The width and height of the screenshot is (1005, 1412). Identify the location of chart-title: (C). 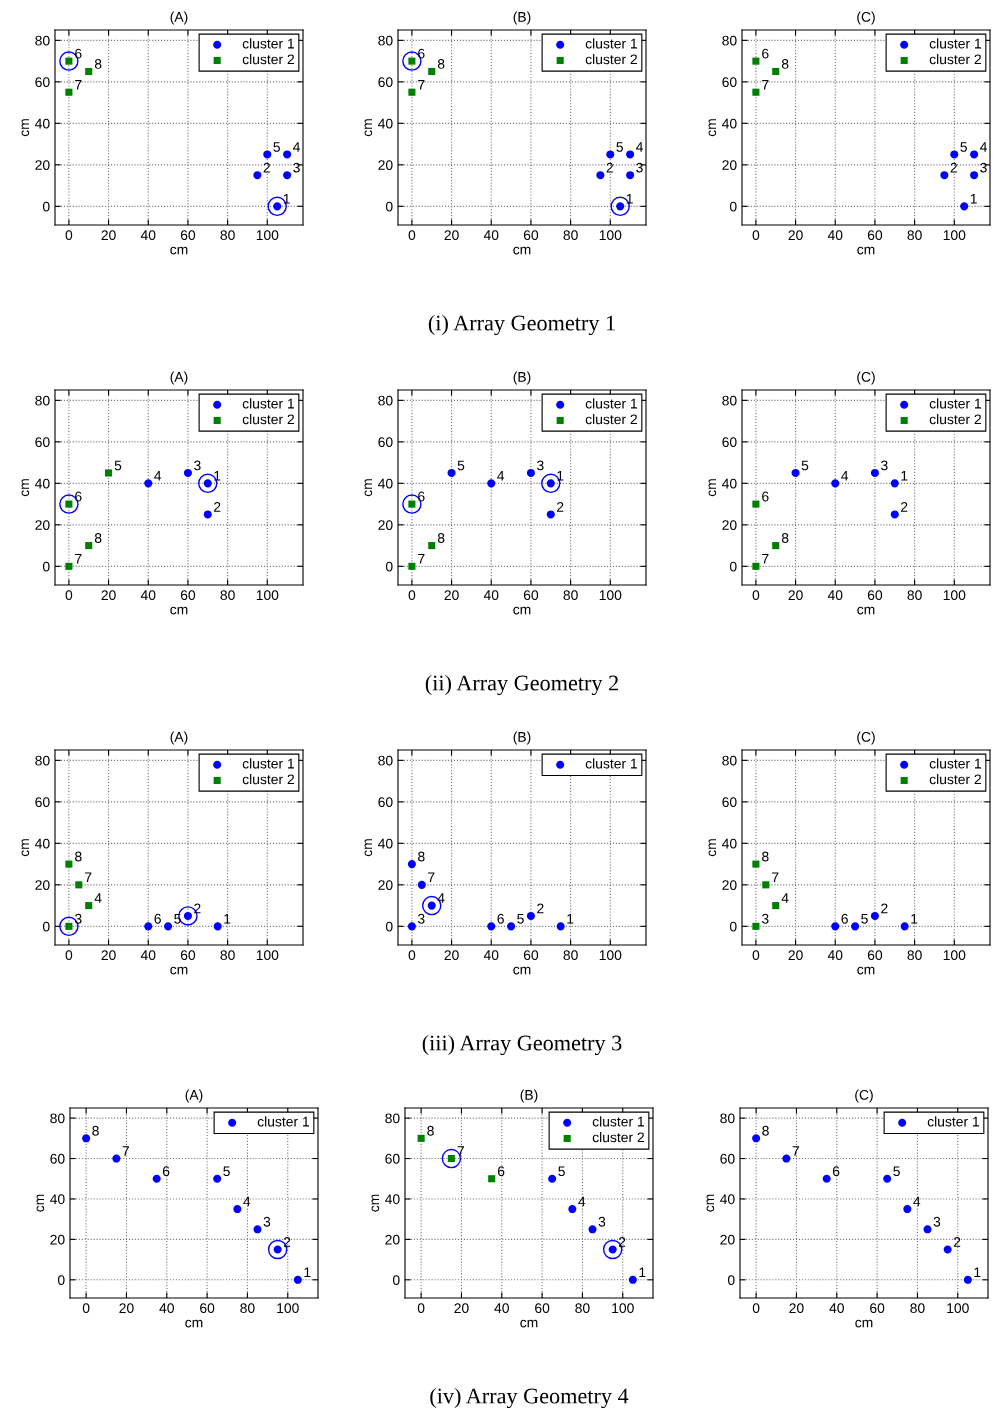
(866, 378).